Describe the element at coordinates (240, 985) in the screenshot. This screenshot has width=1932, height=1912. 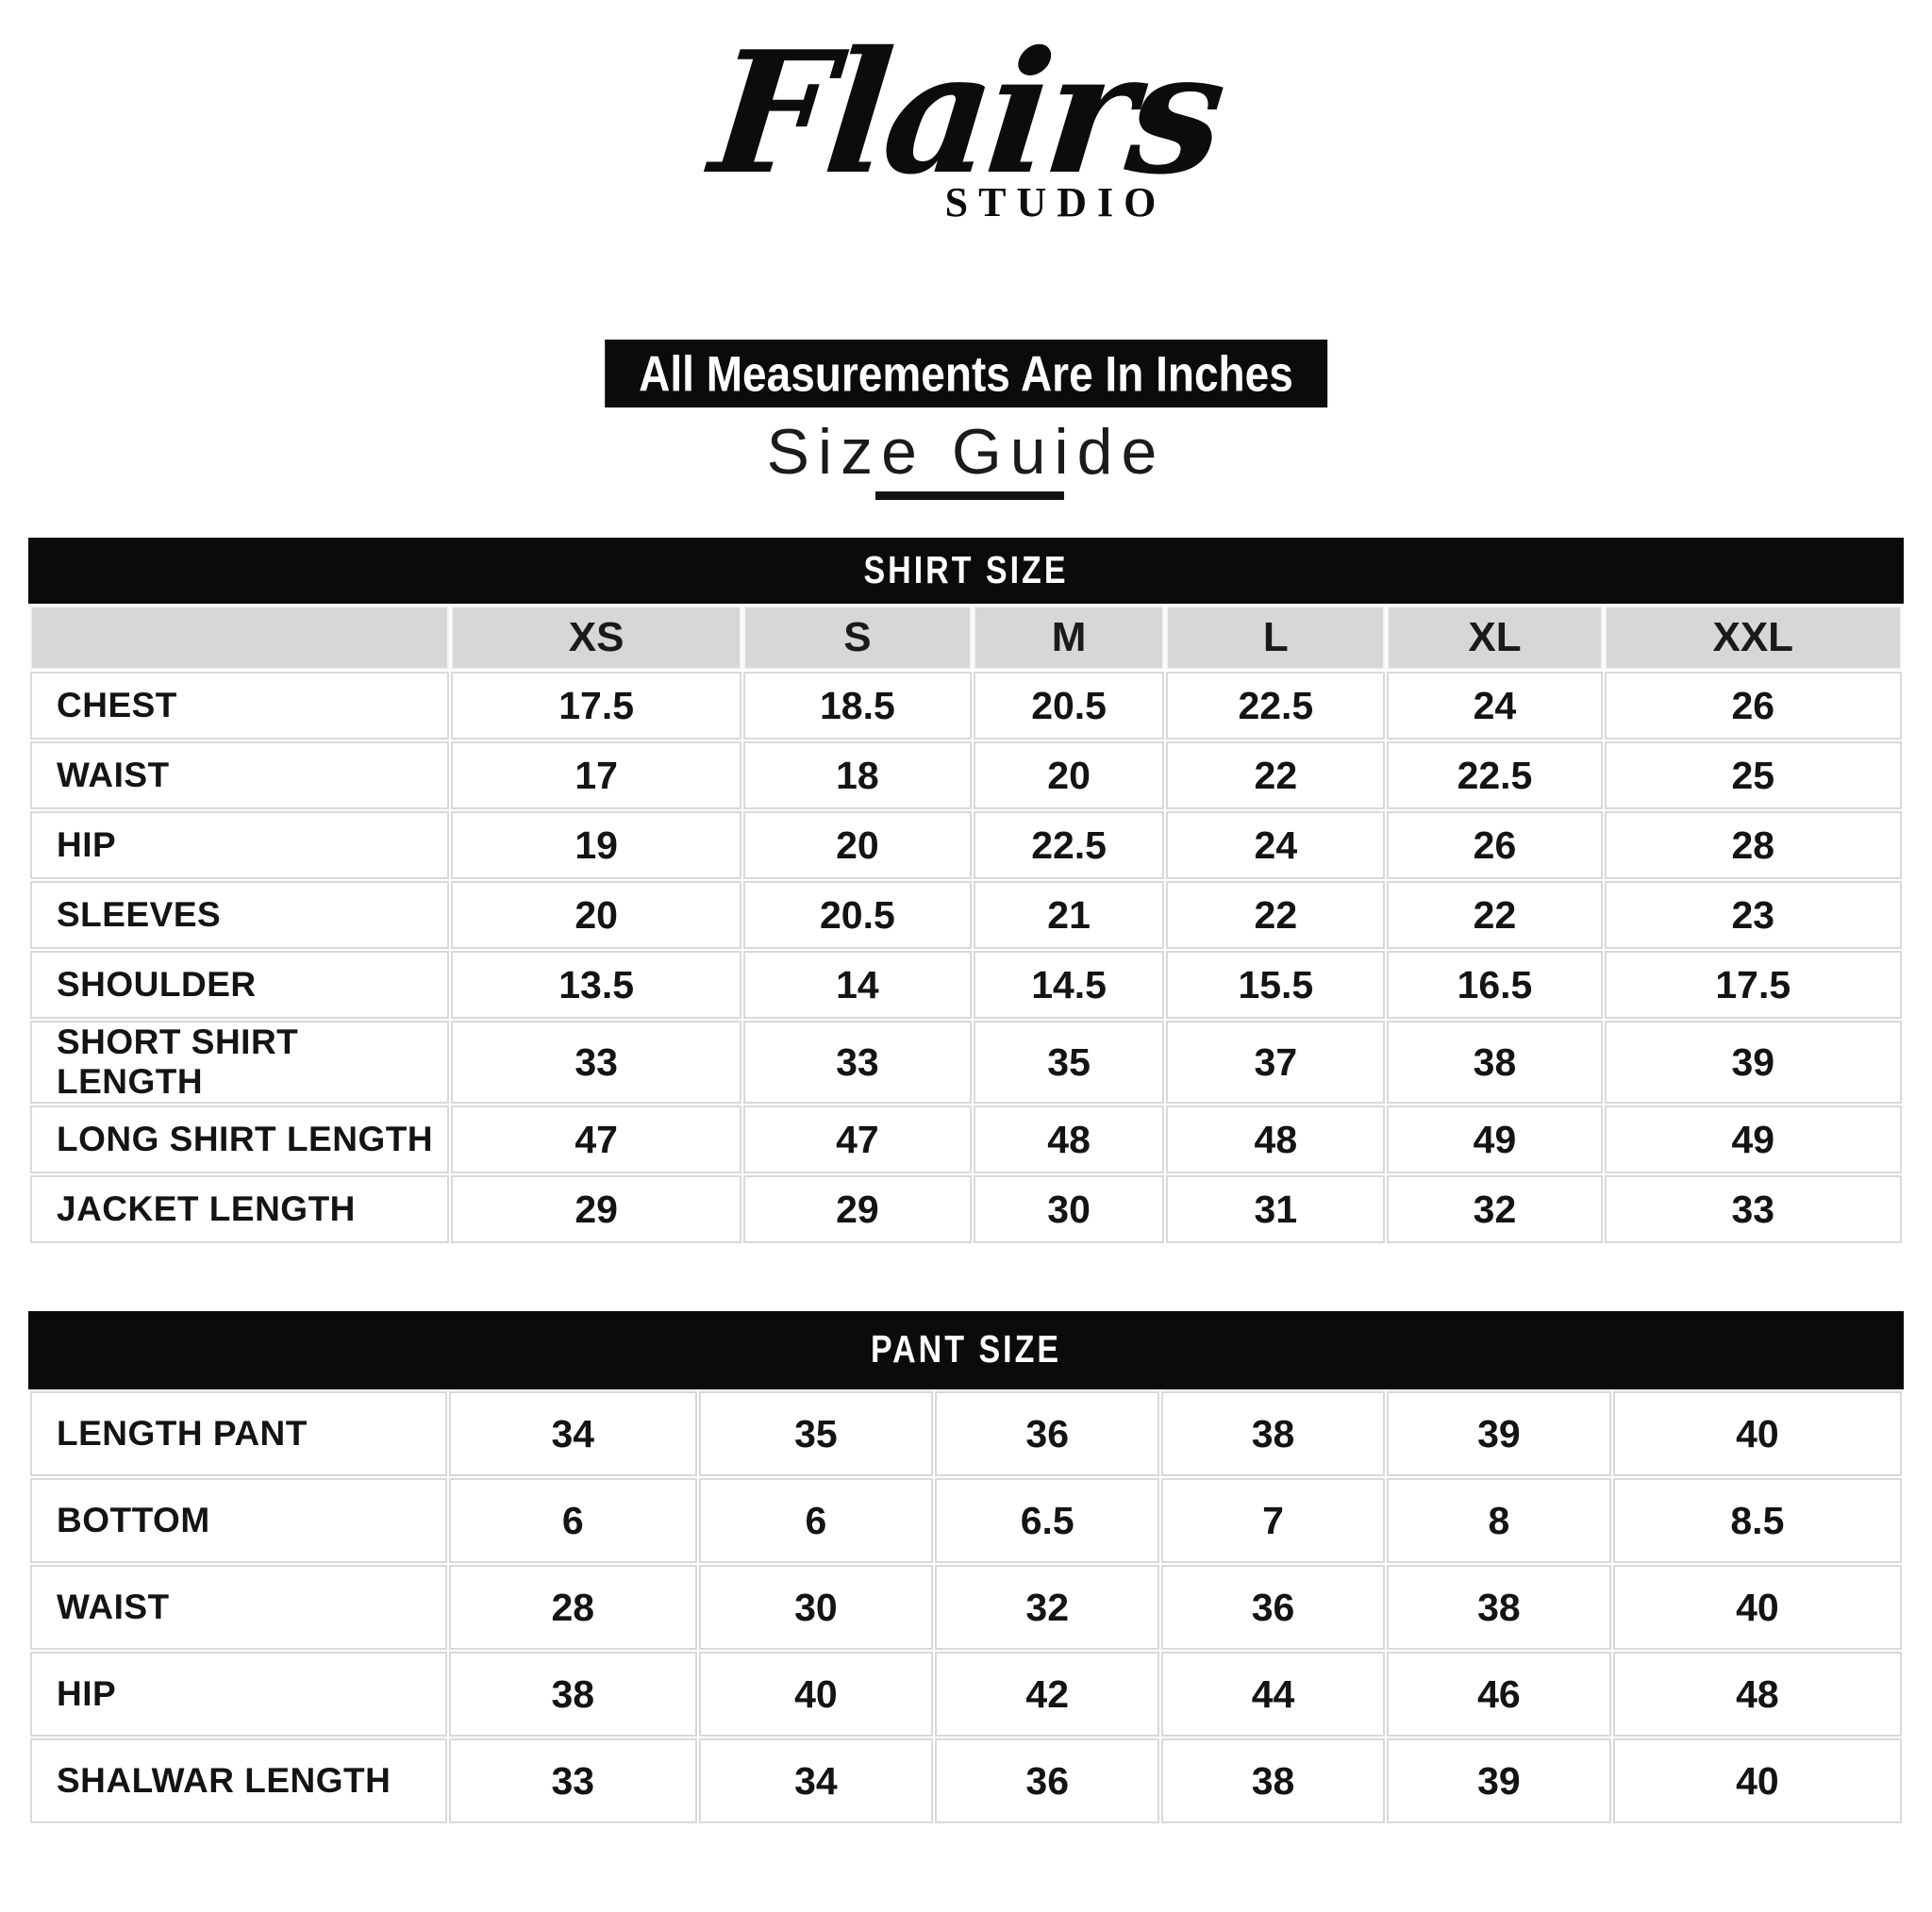
I see `row-label: SHOULDER` at that location.